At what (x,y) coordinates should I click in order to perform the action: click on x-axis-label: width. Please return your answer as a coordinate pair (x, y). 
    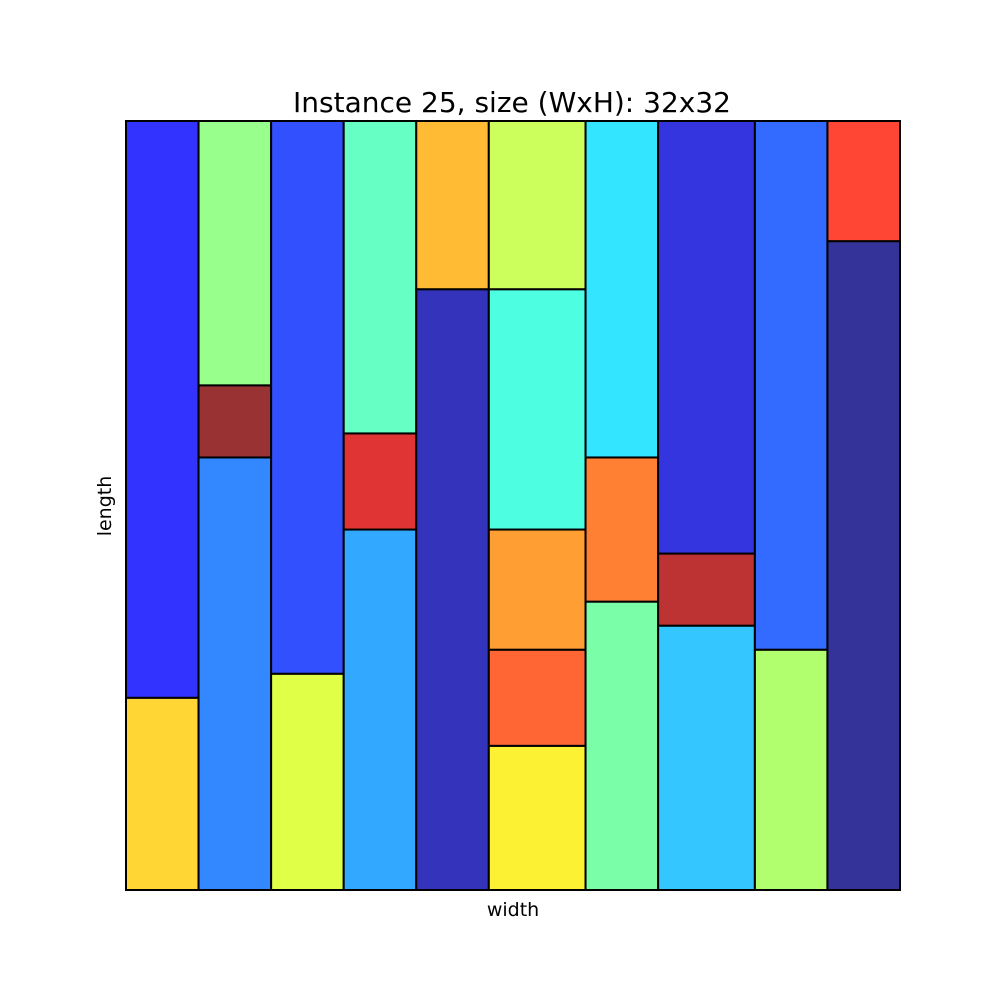
    Looking at the image, I should click on (513, 910).